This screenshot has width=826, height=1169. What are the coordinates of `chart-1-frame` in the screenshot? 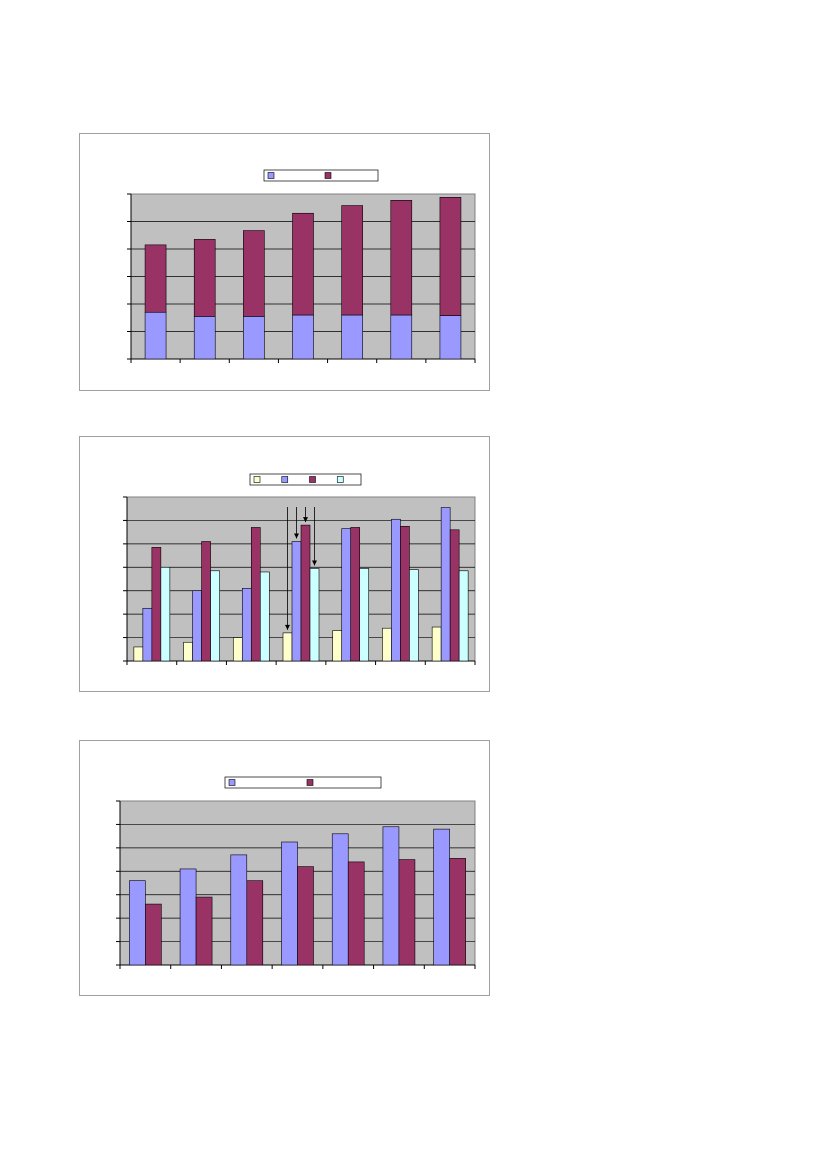 It's located at (284, 262).